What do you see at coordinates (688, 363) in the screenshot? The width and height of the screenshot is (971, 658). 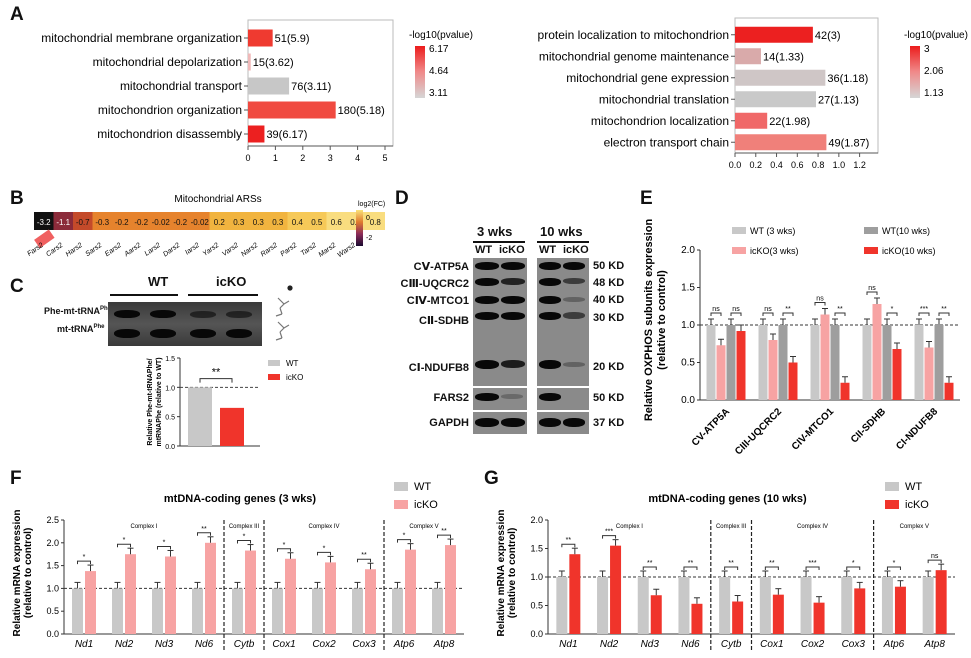 I see `y-tick-label: 0.5` at bounding box center [688, 363].